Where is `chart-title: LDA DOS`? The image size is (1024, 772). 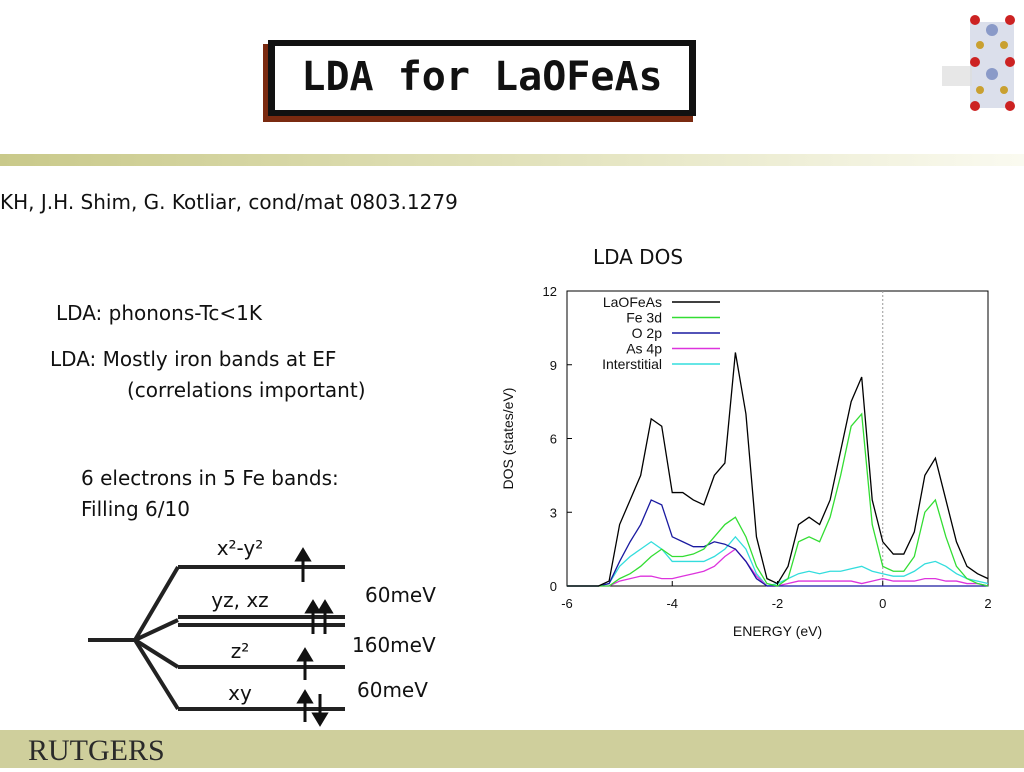 chart-title: LDA DOS is located at coordinates (638, 257).